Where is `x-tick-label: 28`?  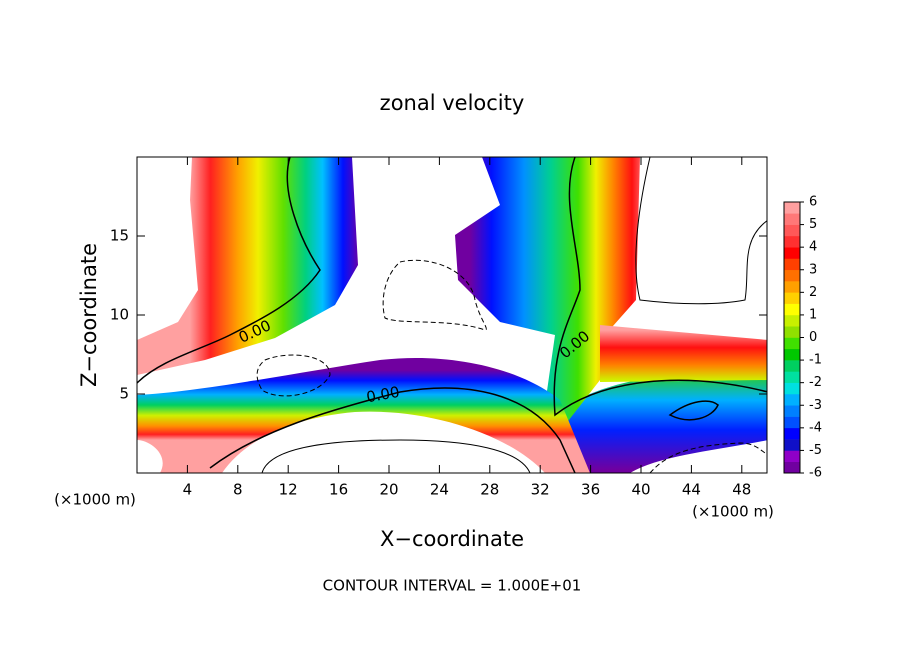 x-tick-label: 28 is located at coordinates (489, 490).